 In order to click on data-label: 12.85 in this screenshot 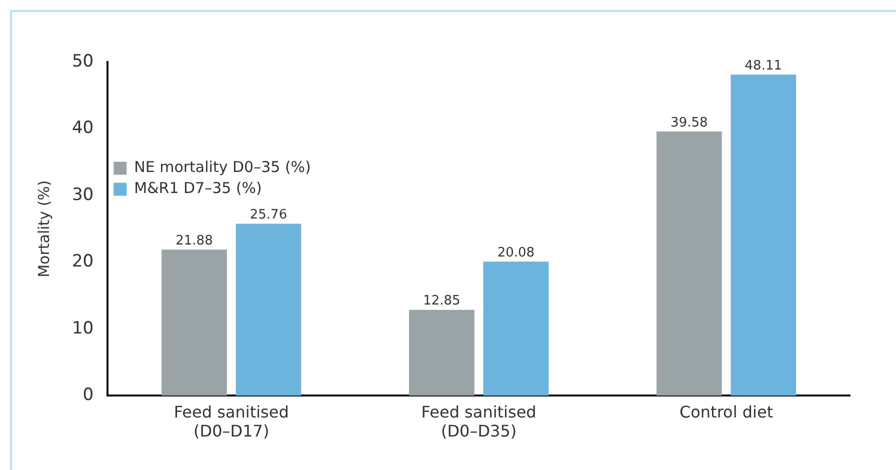, I will do `click(441, 301)`.